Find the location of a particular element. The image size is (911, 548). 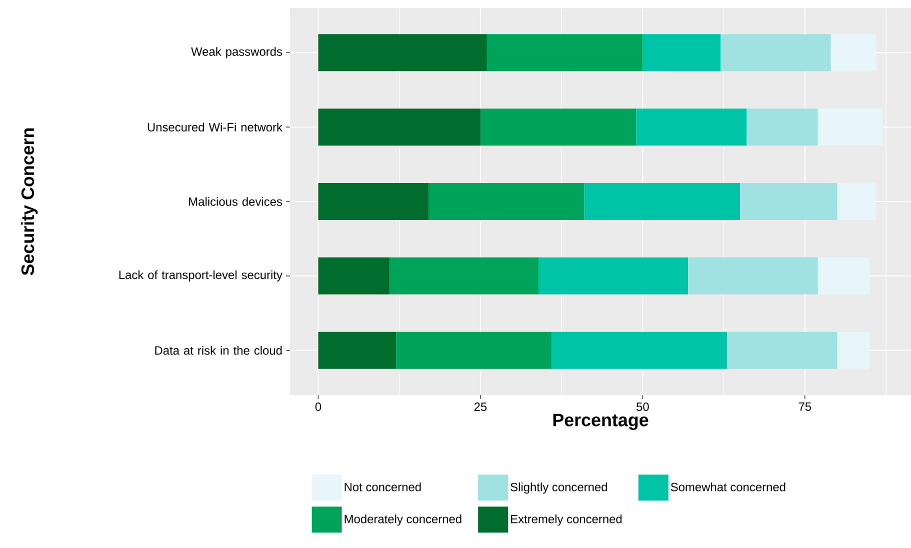

legend-label: Somewhat concerned is located at coordinates (728, 487).